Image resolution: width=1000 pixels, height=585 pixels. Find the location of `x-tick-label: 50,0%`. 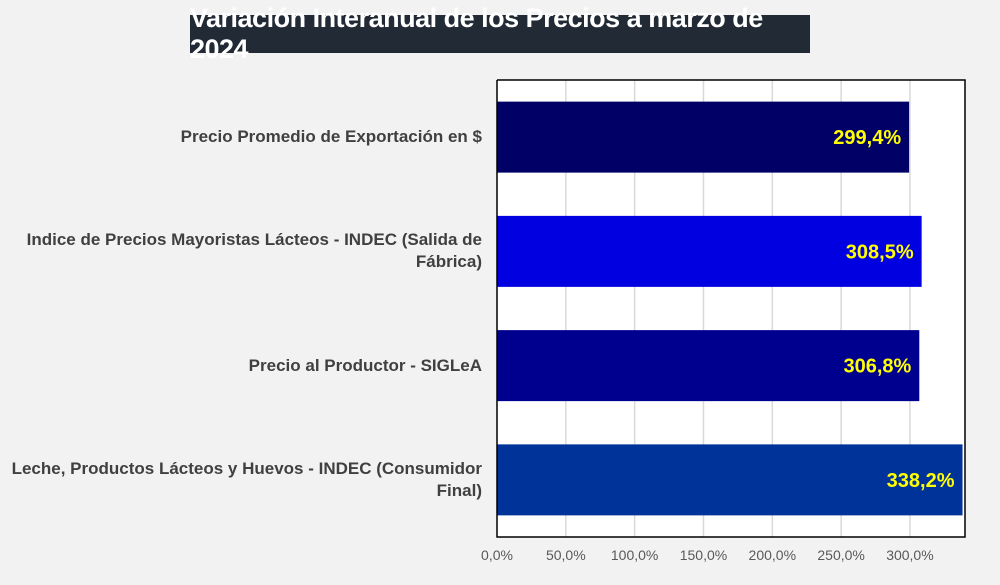

x-tick-label: 50,0% is located at coordinates (566, 555).